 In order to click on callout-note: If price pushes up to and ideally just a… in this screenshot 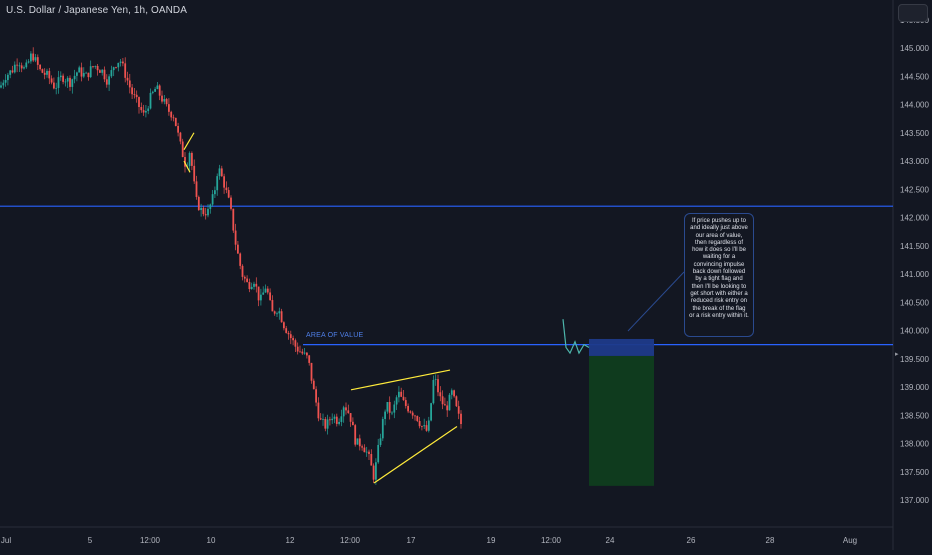, I will do `click(719, 275)`.